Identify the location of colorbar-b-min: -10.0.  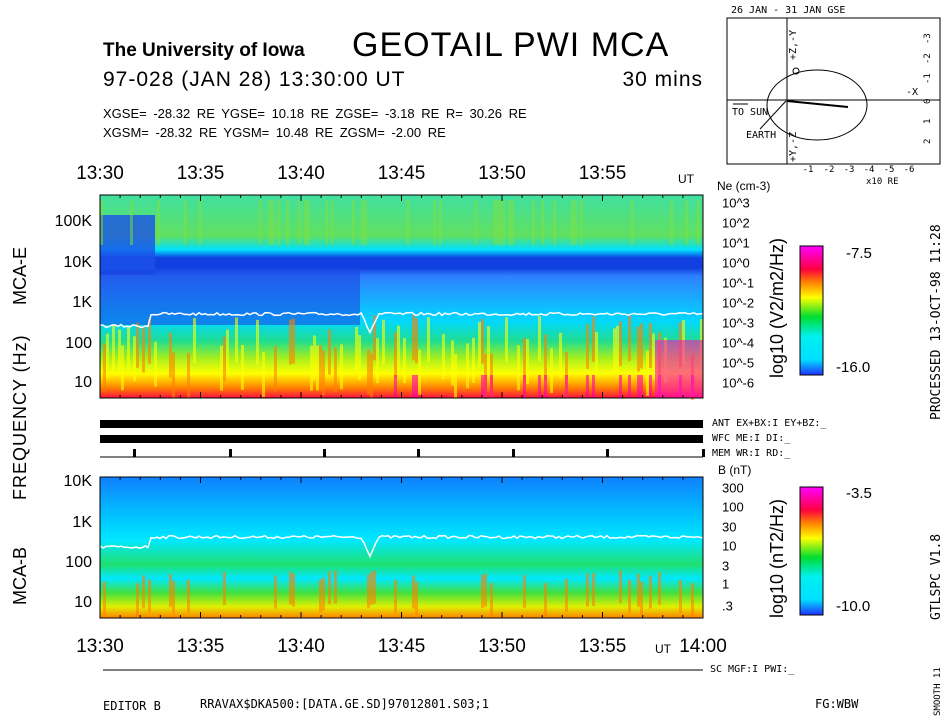
(853, 606).